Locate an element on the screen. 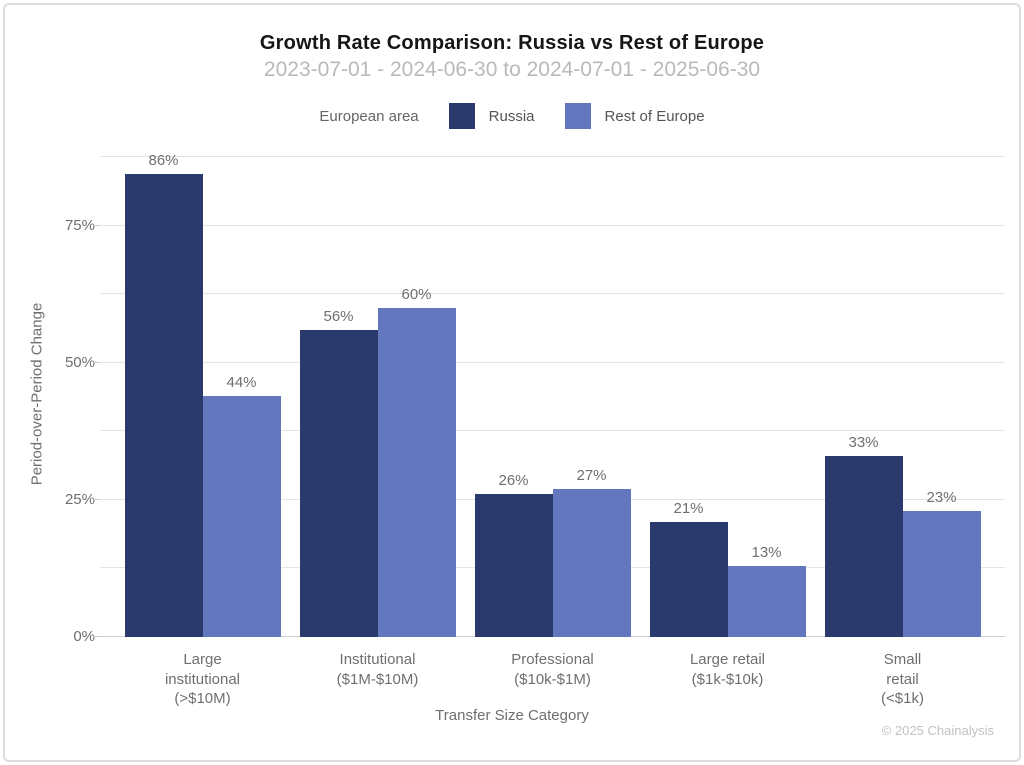 The width and height of the screenshot is (1024, 765). bar-value-label: 86% is located at coordinates (163, 160).